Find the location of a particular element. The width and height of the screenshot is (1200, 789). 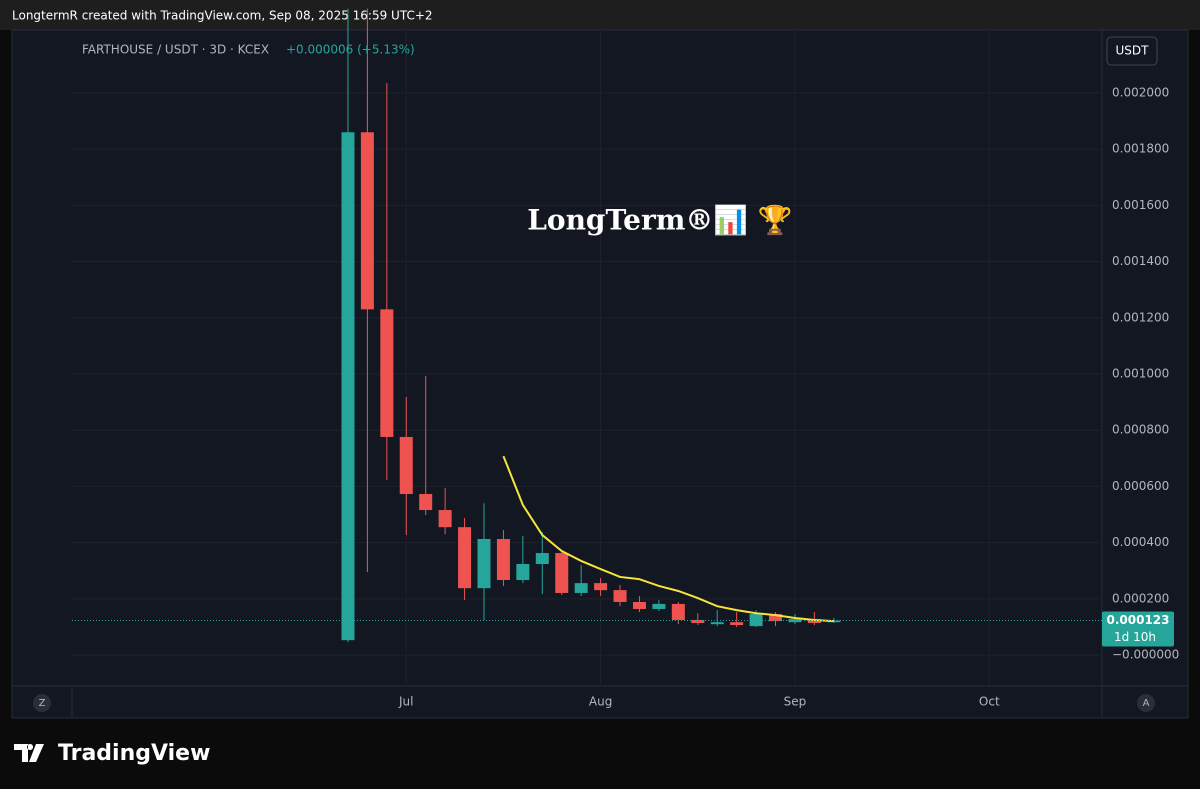

y-tick-label: 0.000600 is located at coordinates (1140, 486).